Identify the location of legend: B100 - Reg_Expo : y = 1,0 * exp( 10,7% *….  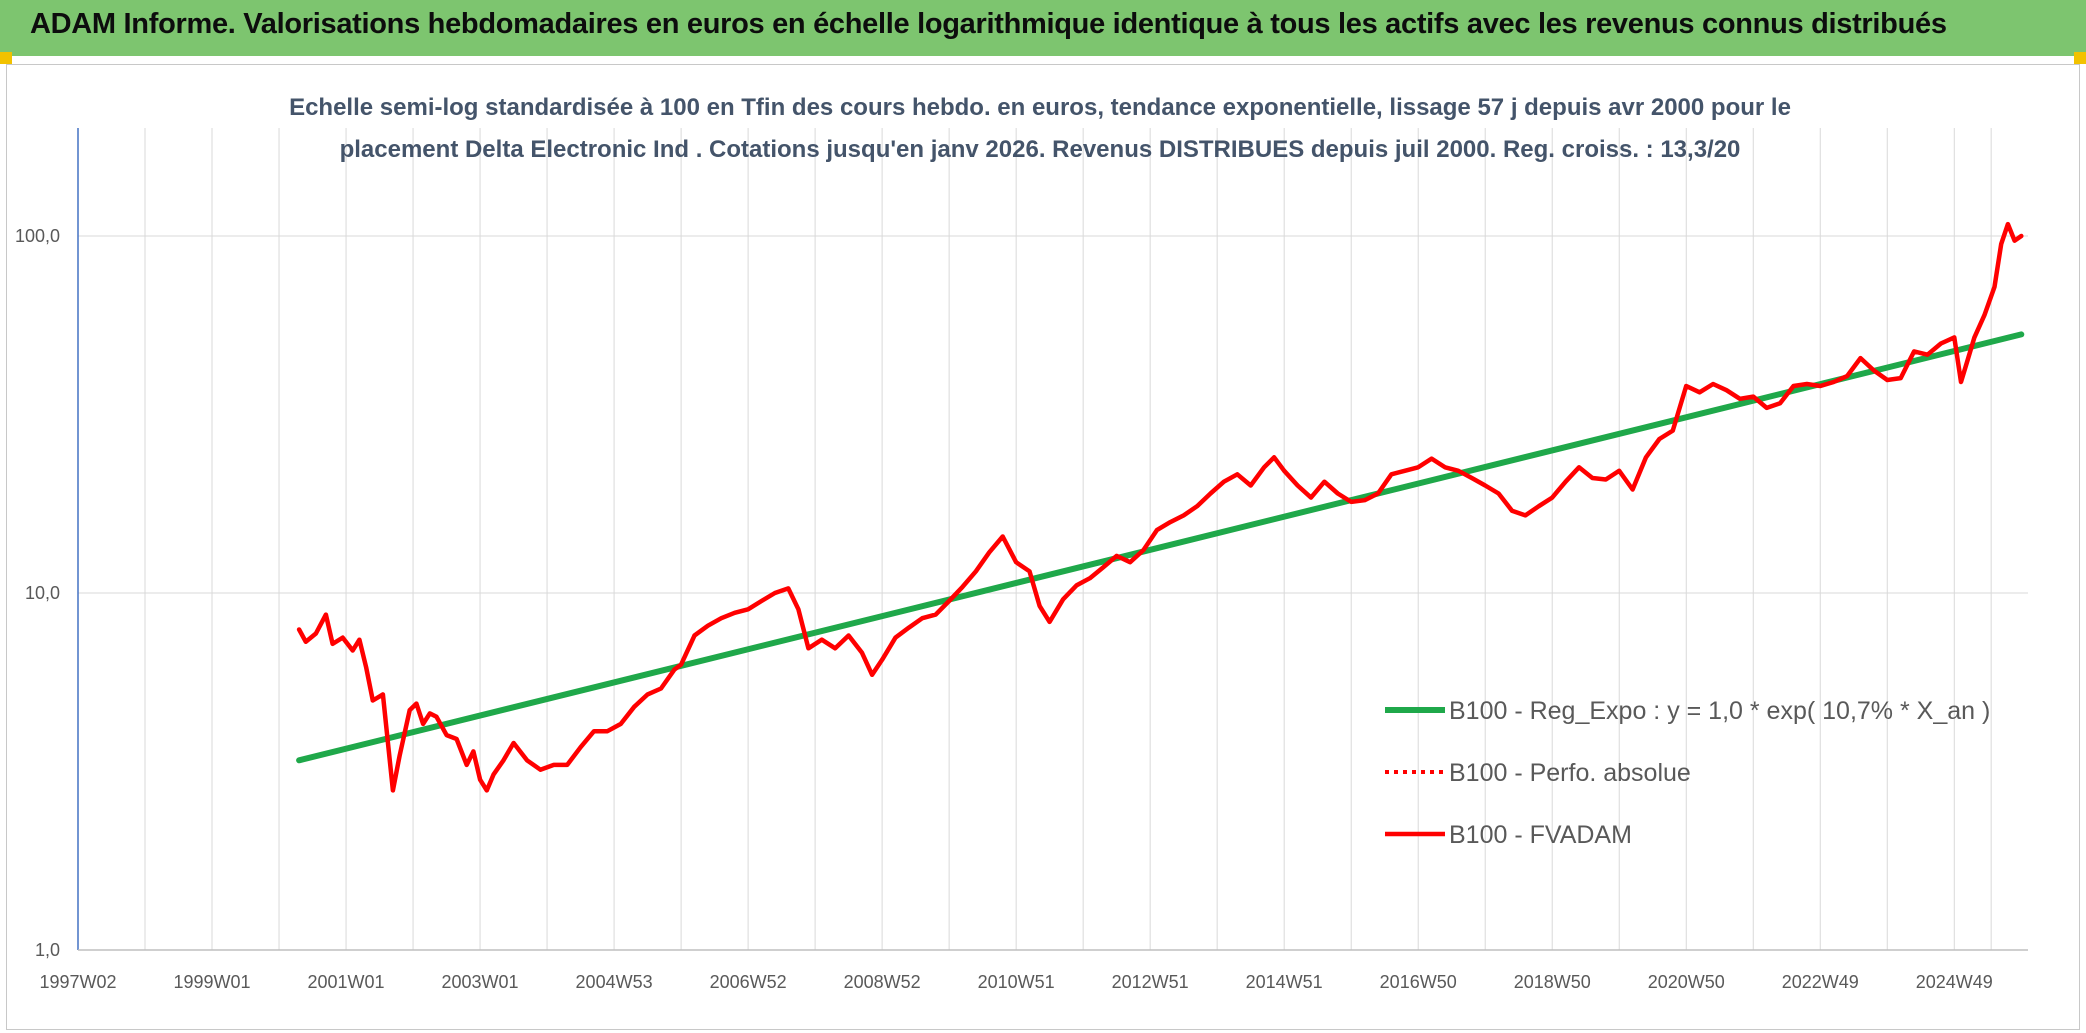
(1687, 773).